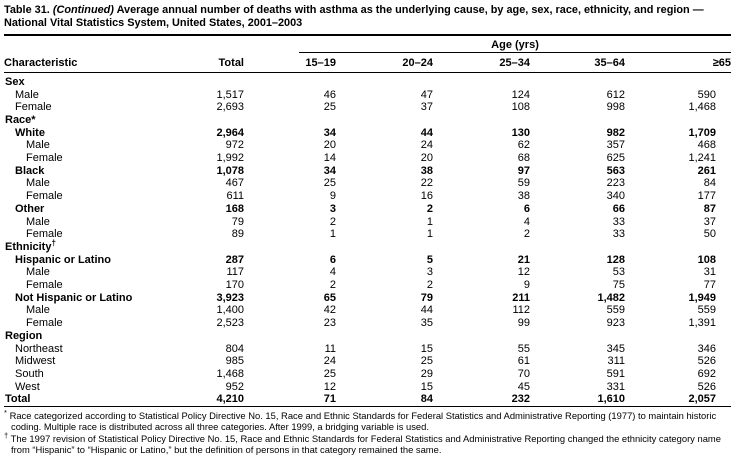  What do you see at coordinates (618, 285) in the screenshot?
I see `cell-value: 75` at bounding box center [618, 285].